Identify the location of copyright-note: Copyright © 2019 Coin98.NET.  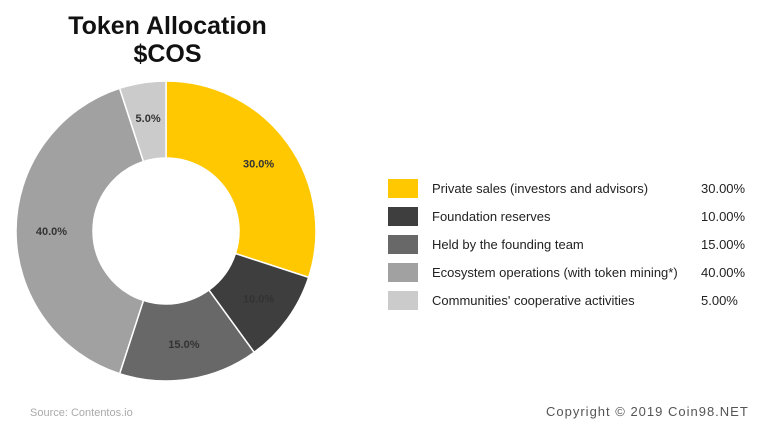
(647, 411).